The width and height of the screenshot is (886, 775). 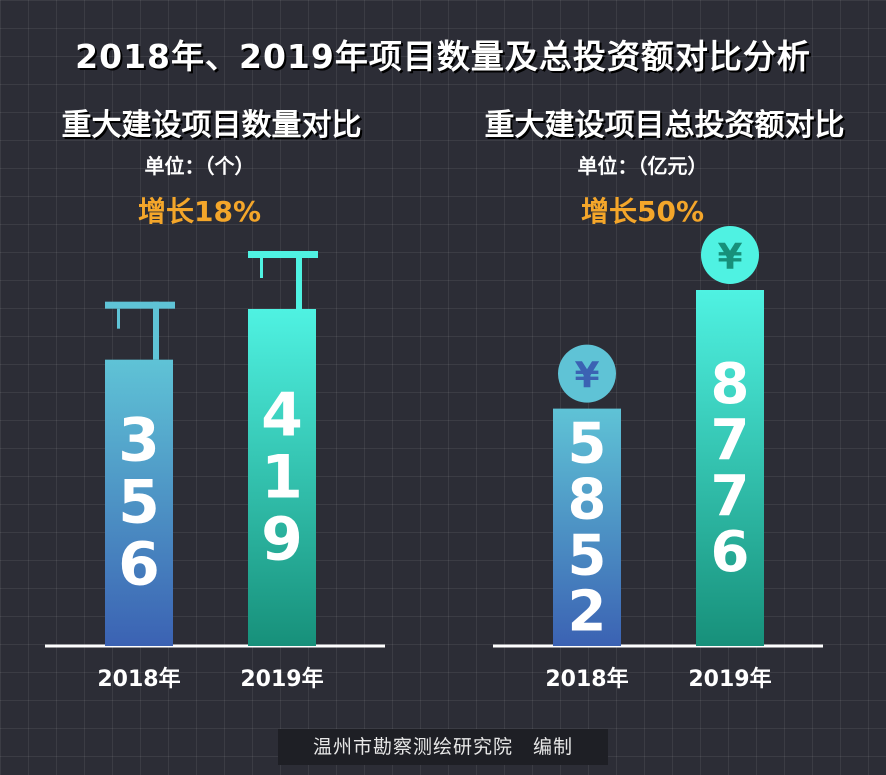 I want to click on count-bar-digit: 6, so click(x=139, y=565).